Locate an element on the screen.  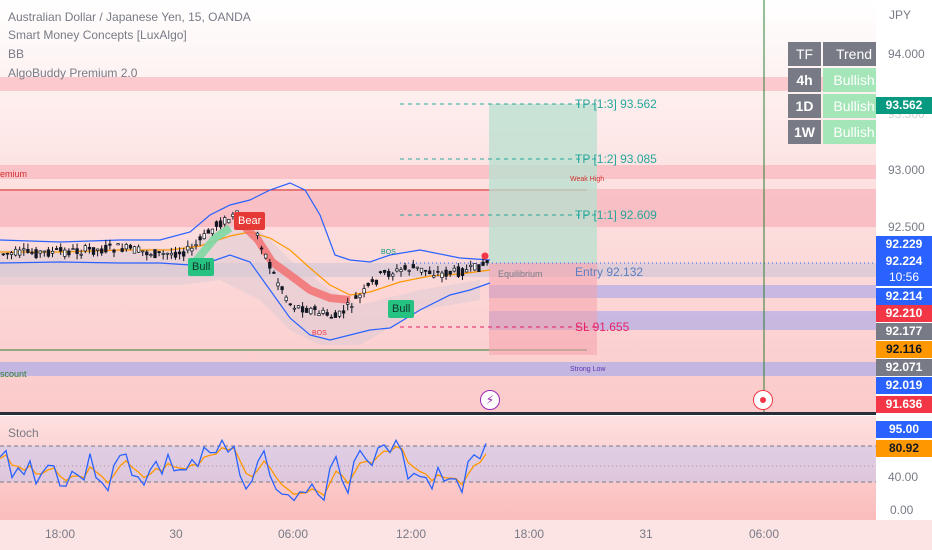
price-tick: 92.500 is located at coordinates (906, 227).